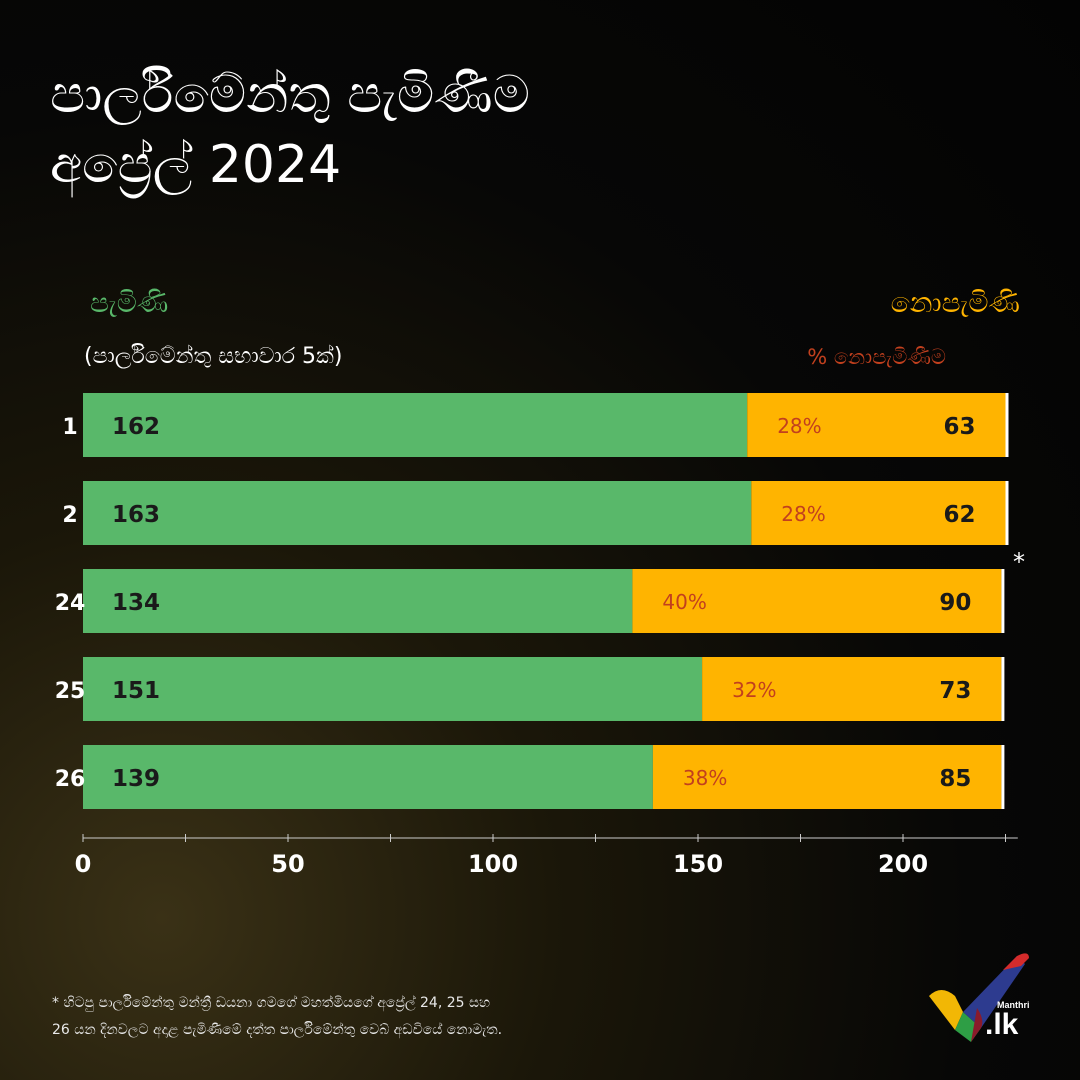 The width and height of the screenshot is (1080, 1080). I want to click on category-label-1: 1, so click(69, 427).